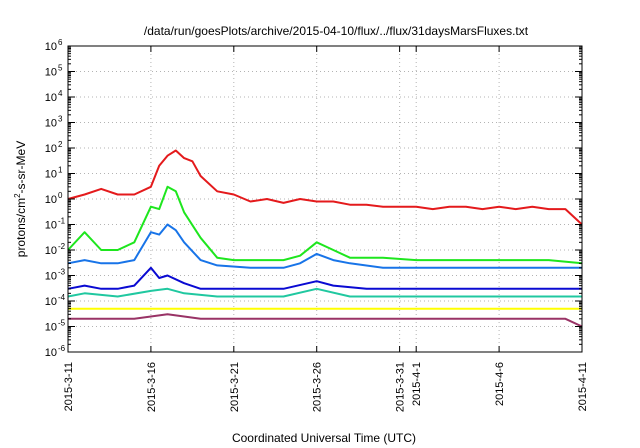 This screenshot has height=448, width=640. Describe the element at coordinates (21, 167) in the screenshot. I see `y-axis-title-suffix: -s-sr-MeV` at that location.